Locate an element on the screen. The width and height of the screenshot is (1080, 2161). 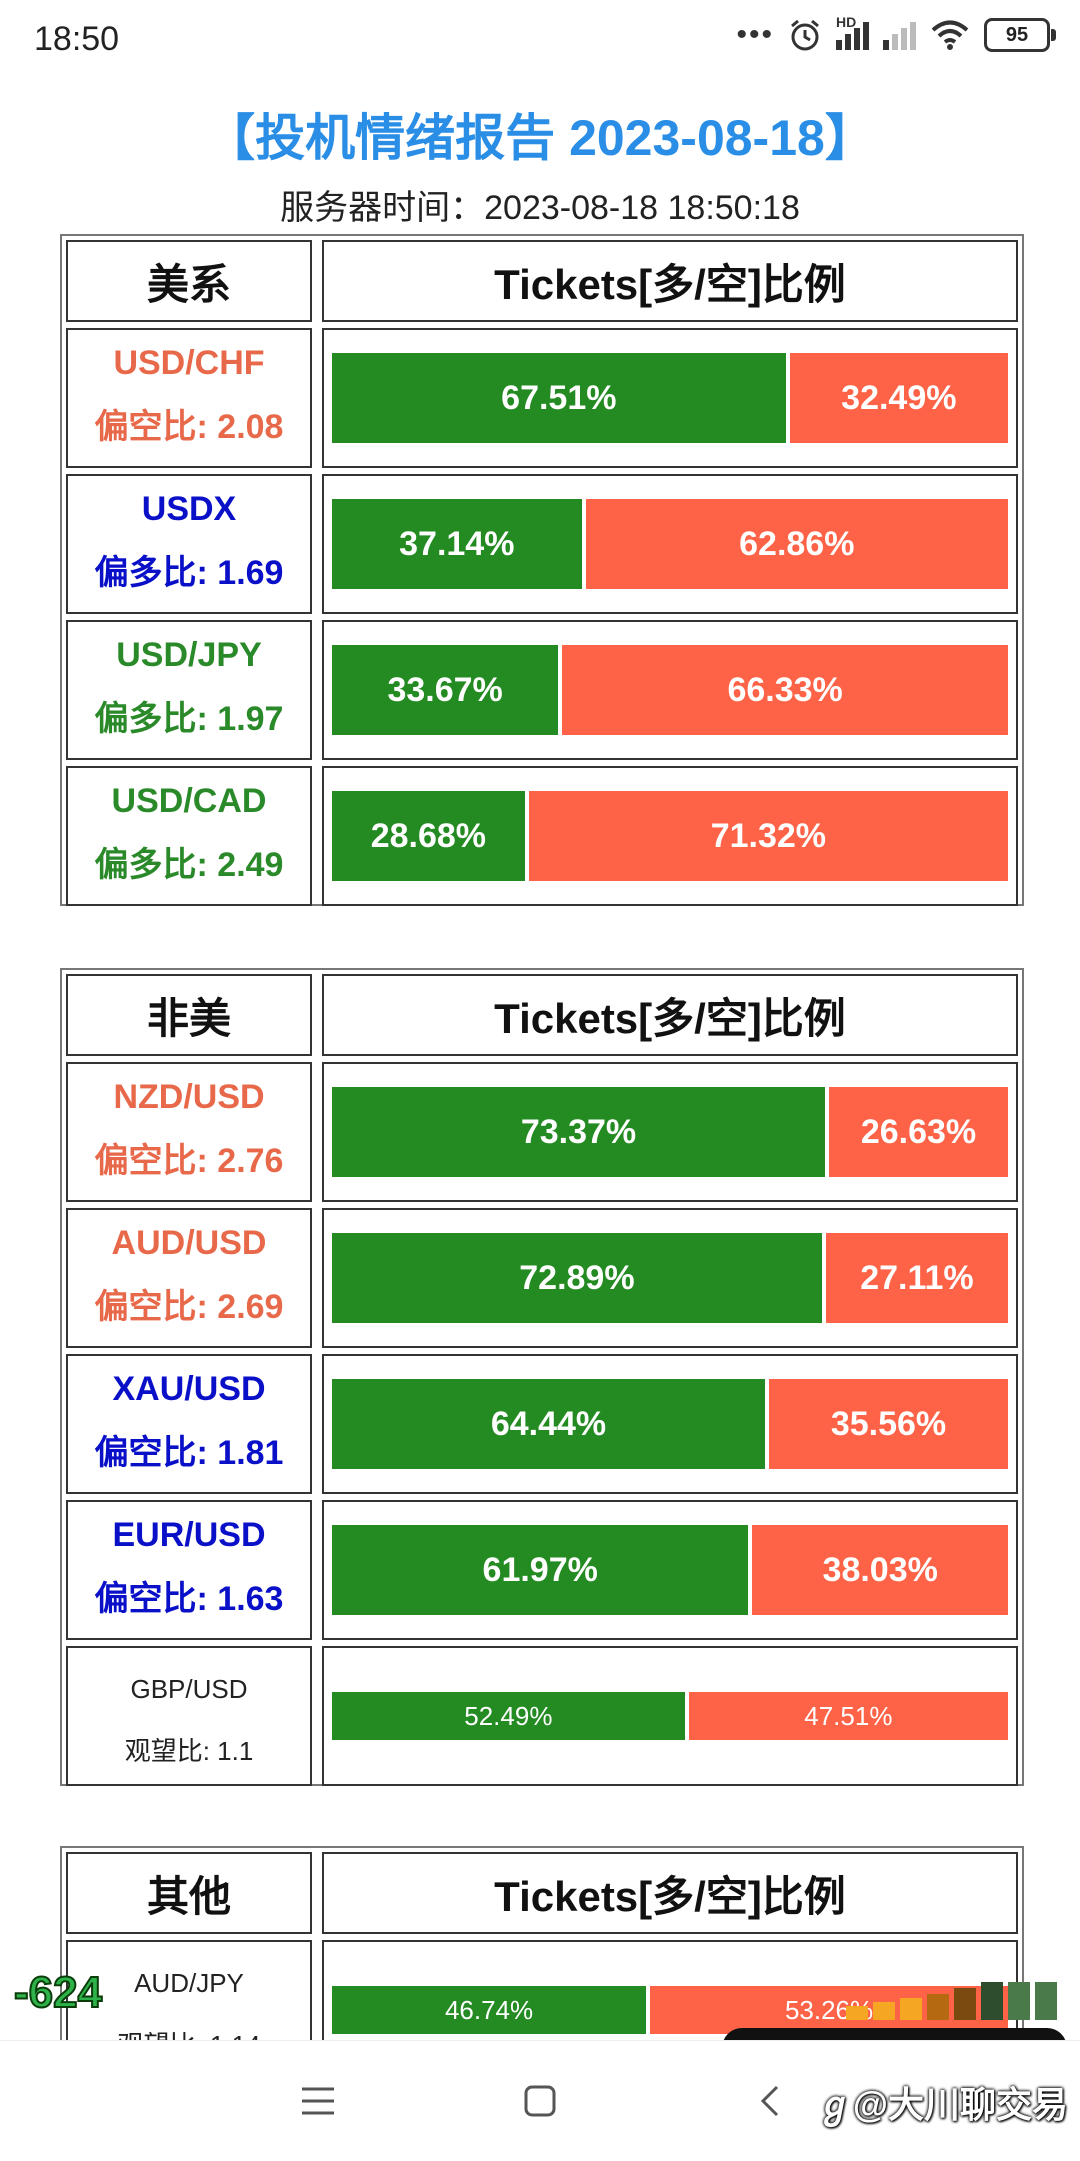
back-icon is located at coordinates (769, 2101).